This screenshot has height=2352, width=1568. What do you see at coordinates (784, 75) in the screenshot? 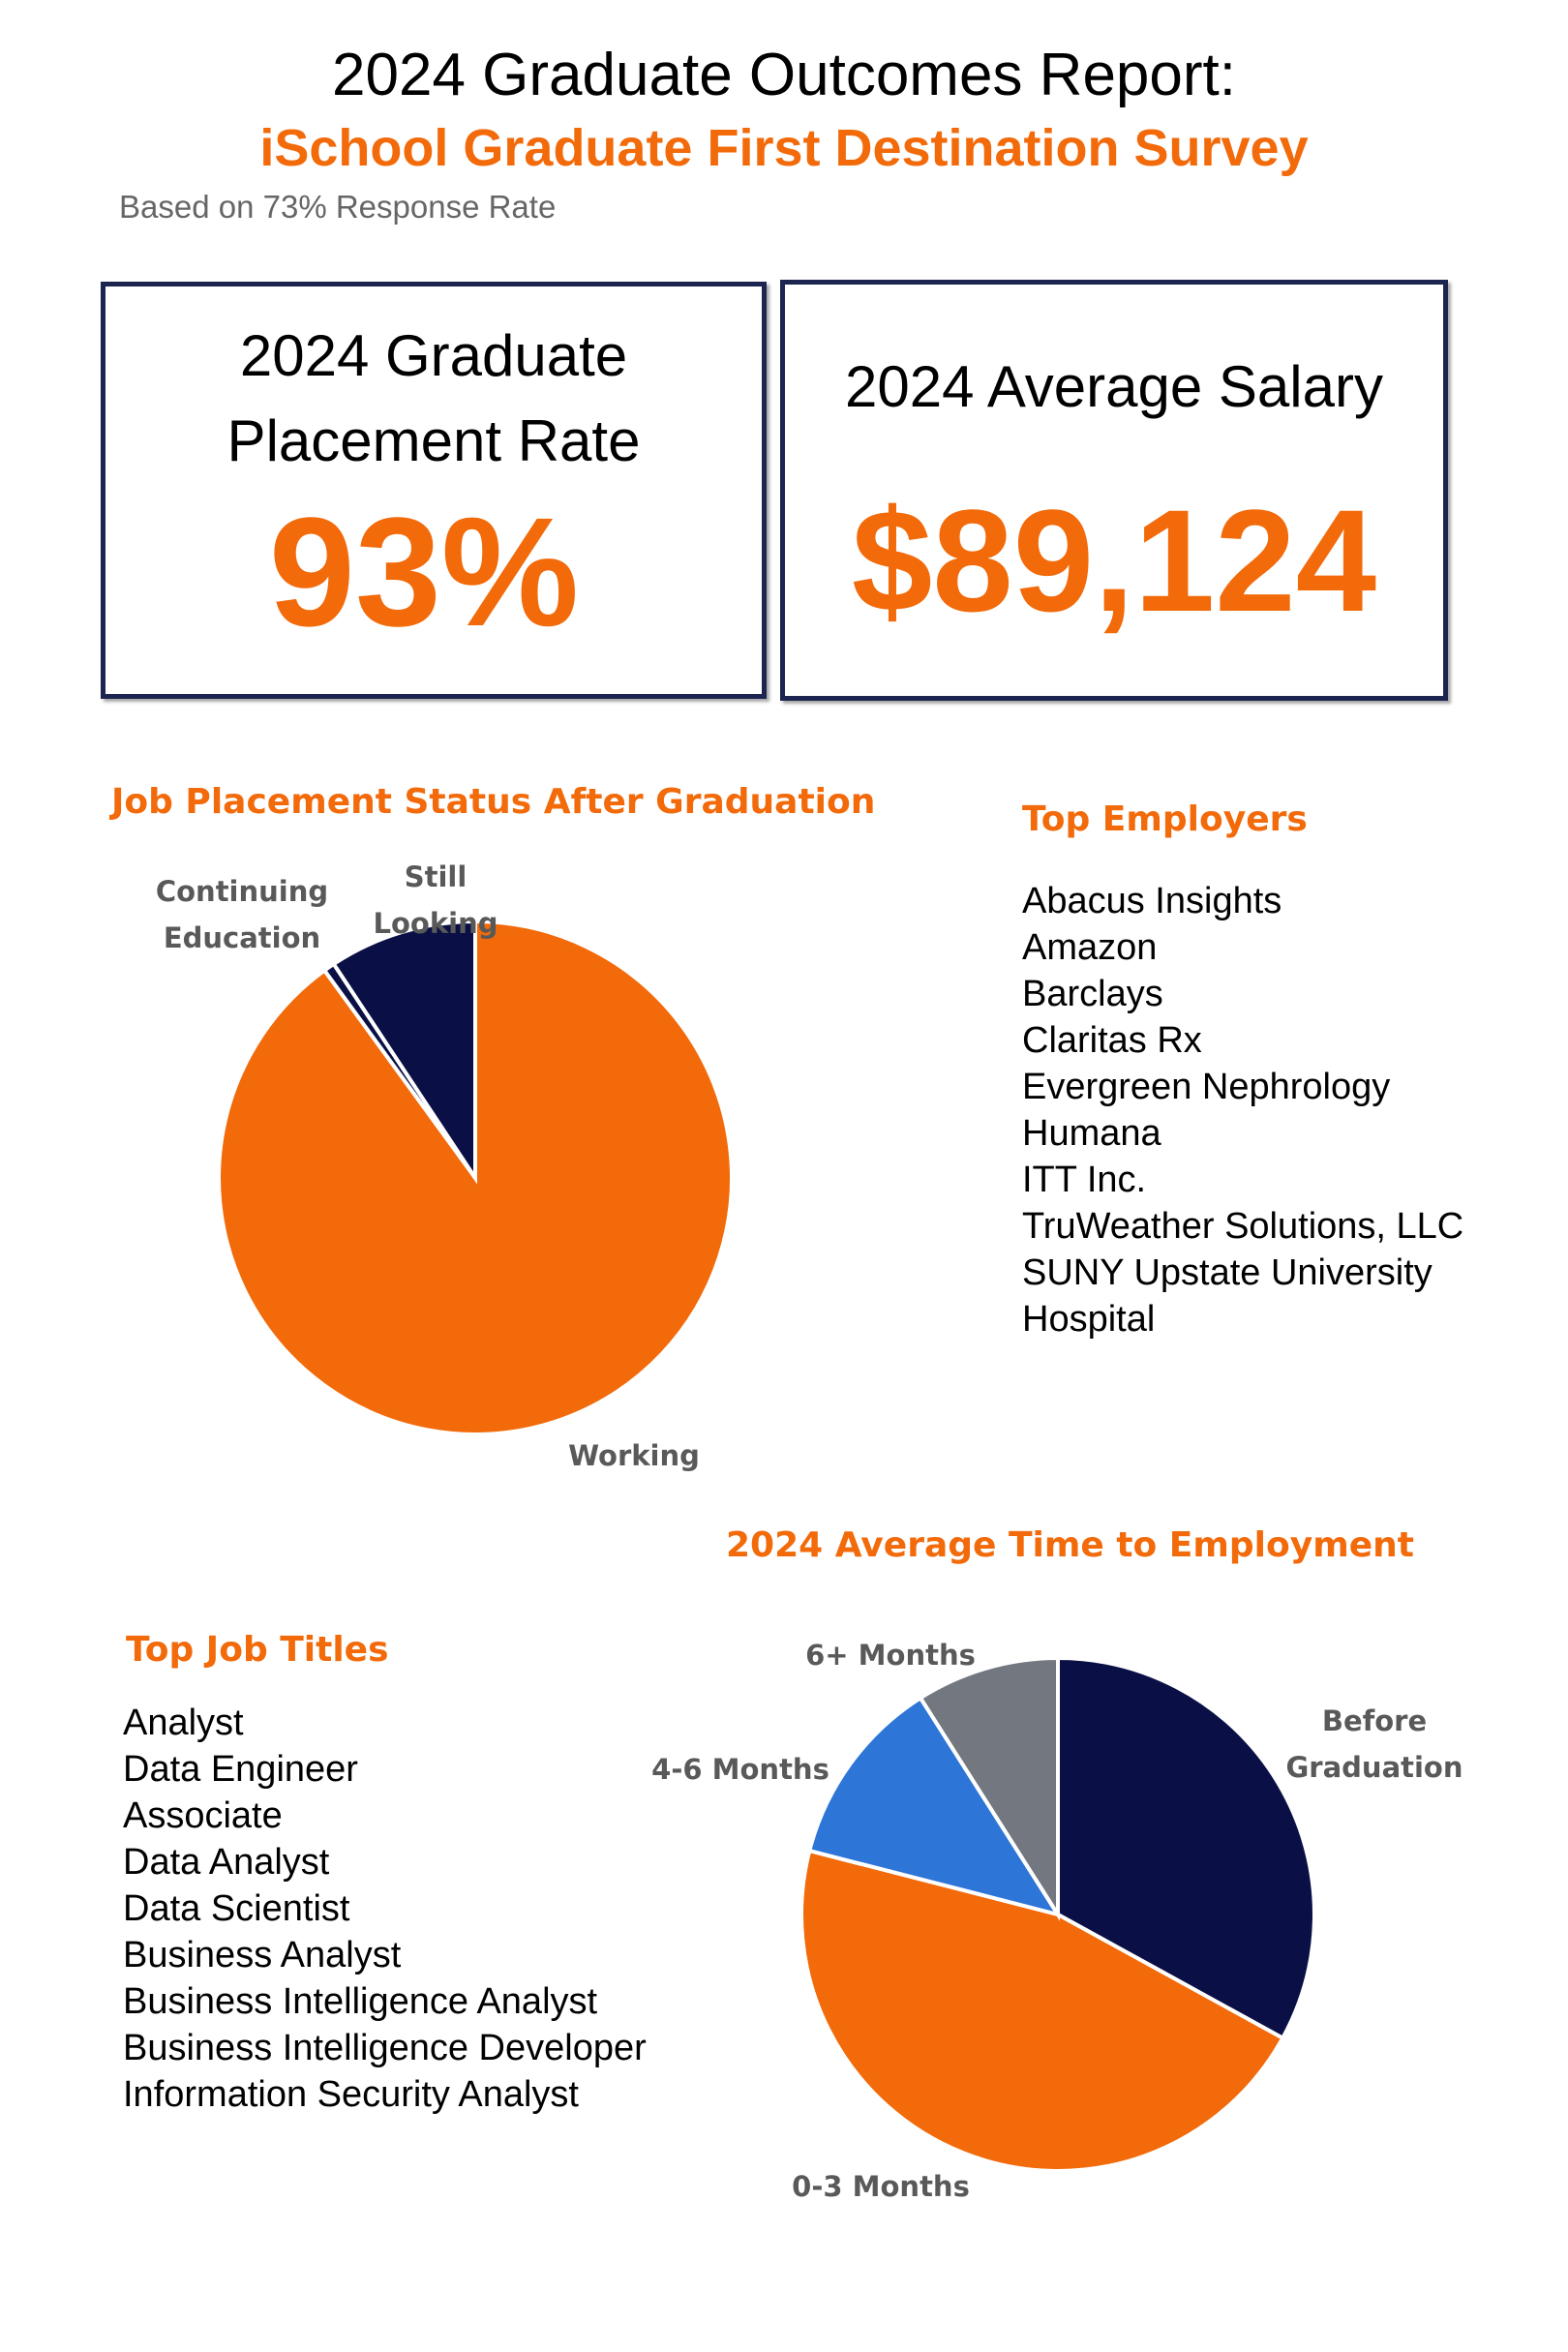
I see `report-title: 2024 Graduate Outcomes Report:` at bounding box center [784, 75].